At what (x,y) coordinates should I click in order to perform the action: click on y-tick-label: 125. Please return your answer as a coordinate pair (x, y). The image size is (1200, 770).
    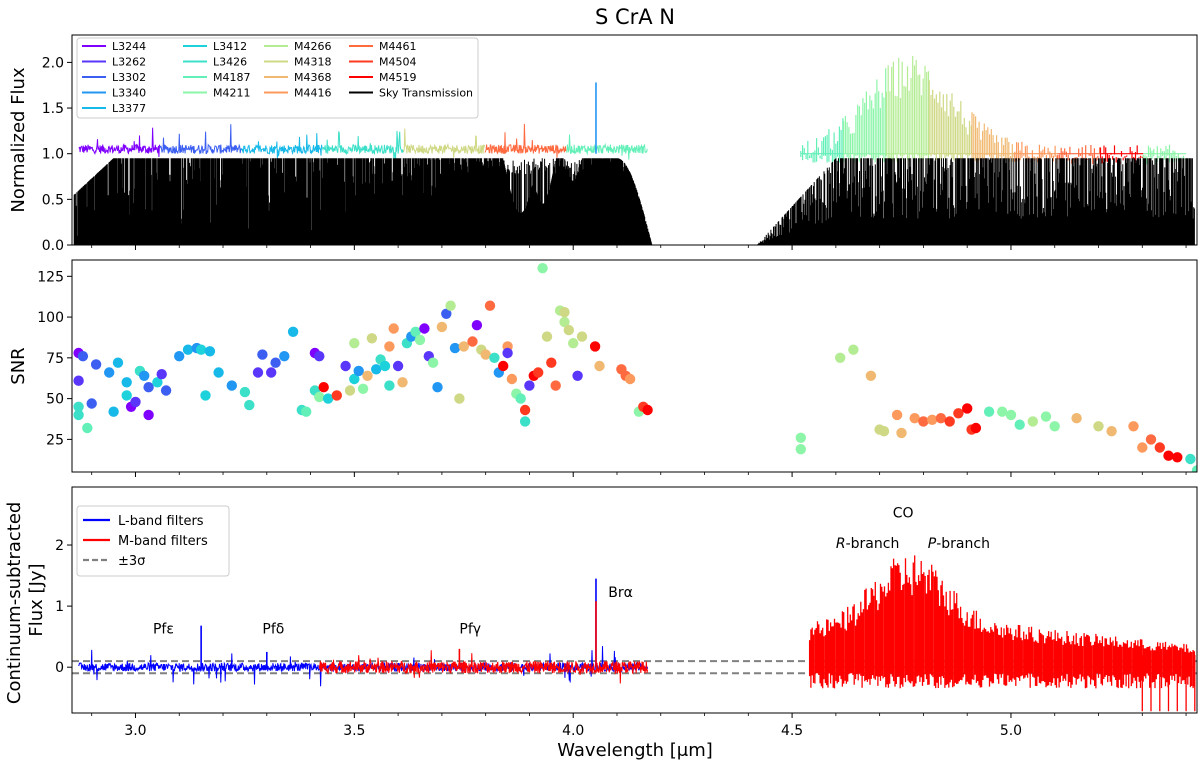
    Looking at the image, I should click on (50, 277).